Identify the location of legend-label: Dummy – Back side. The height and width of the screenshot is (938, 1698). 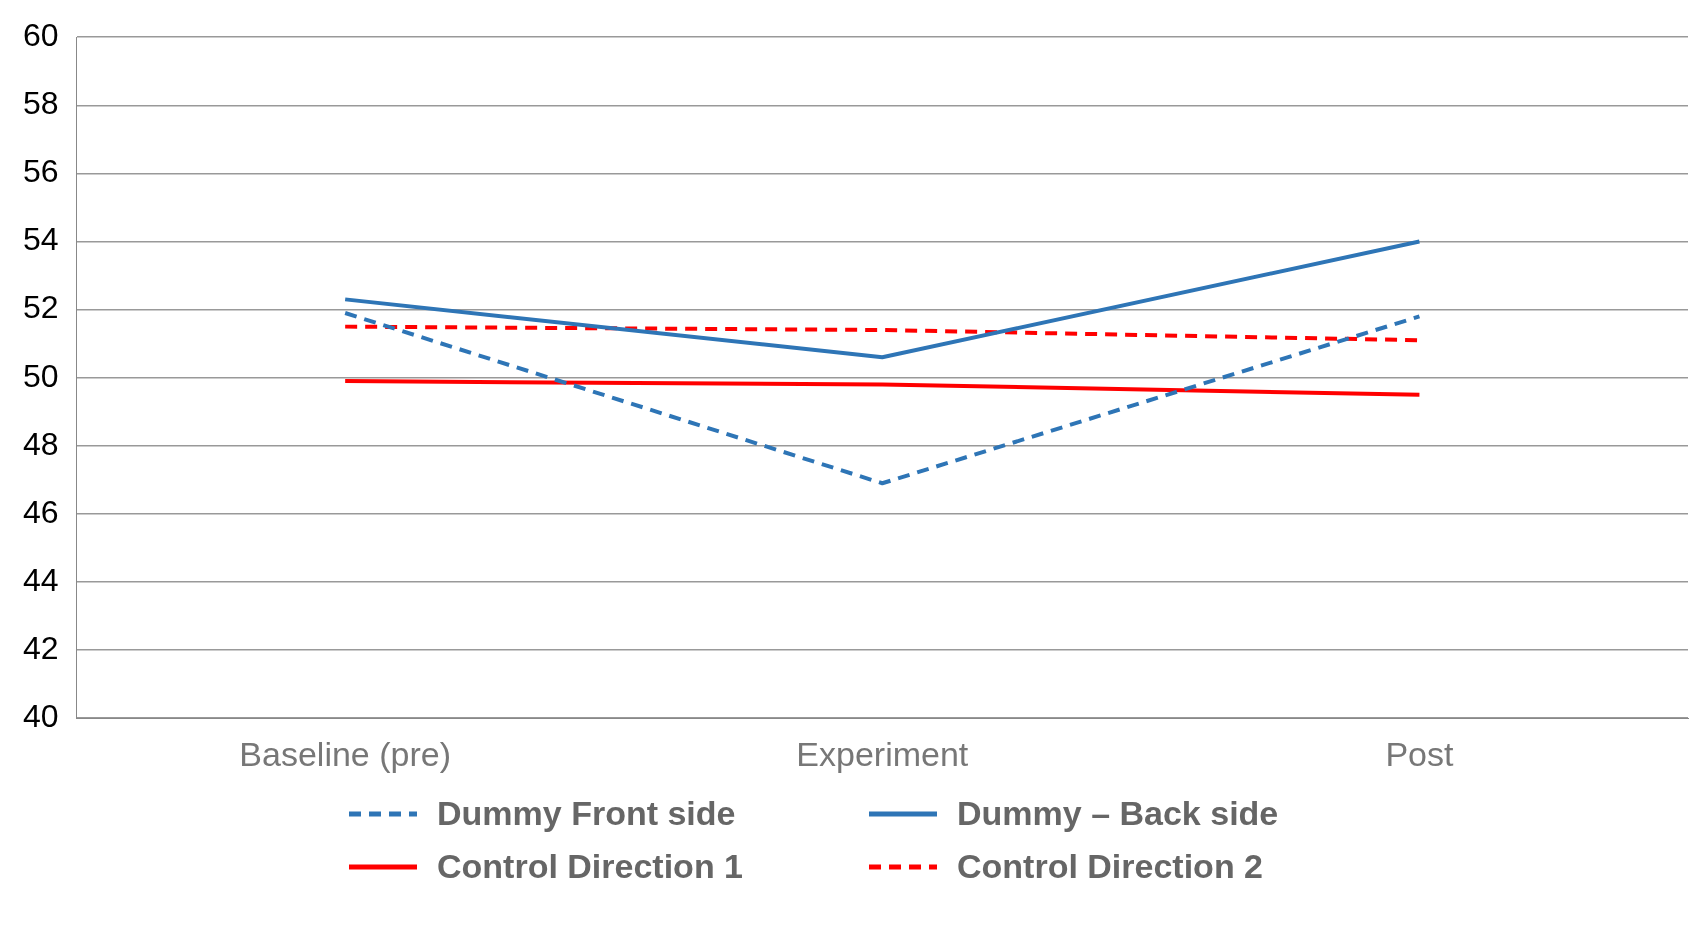
(1118, 813).